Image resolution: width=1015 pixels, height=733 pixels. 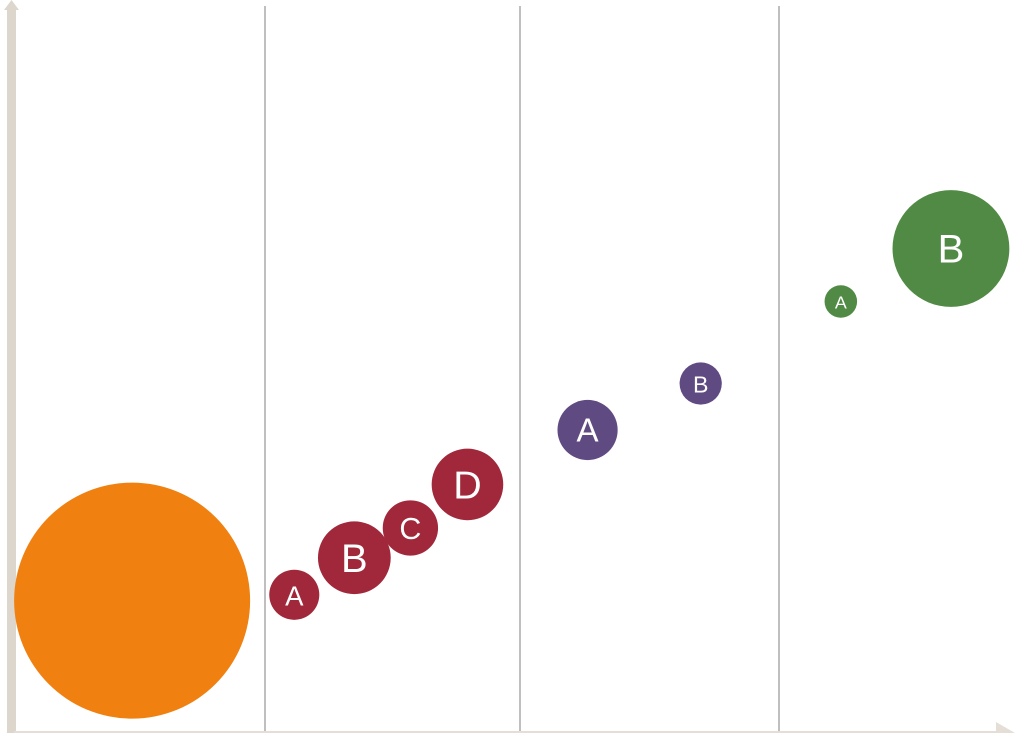 I want to click on bubble-2-a, so click(x=294, y=594).